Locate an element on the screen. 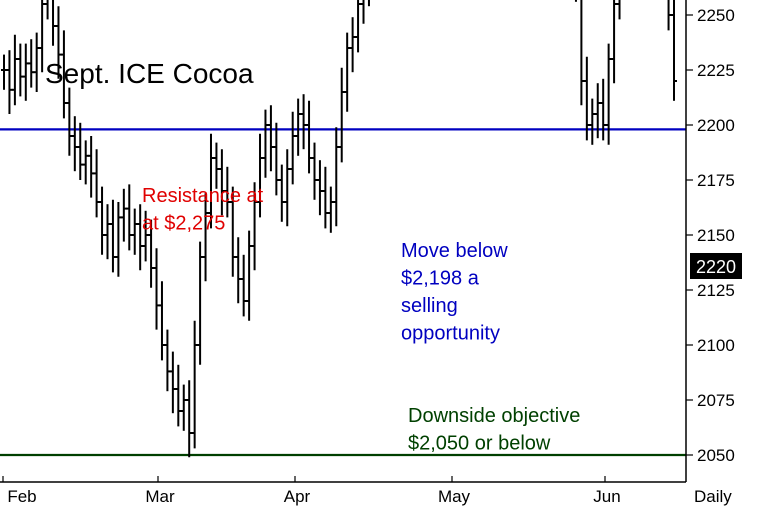 The image size is (758, 511). annotation-line: $2,198 a is located at coordinates (440, 279).